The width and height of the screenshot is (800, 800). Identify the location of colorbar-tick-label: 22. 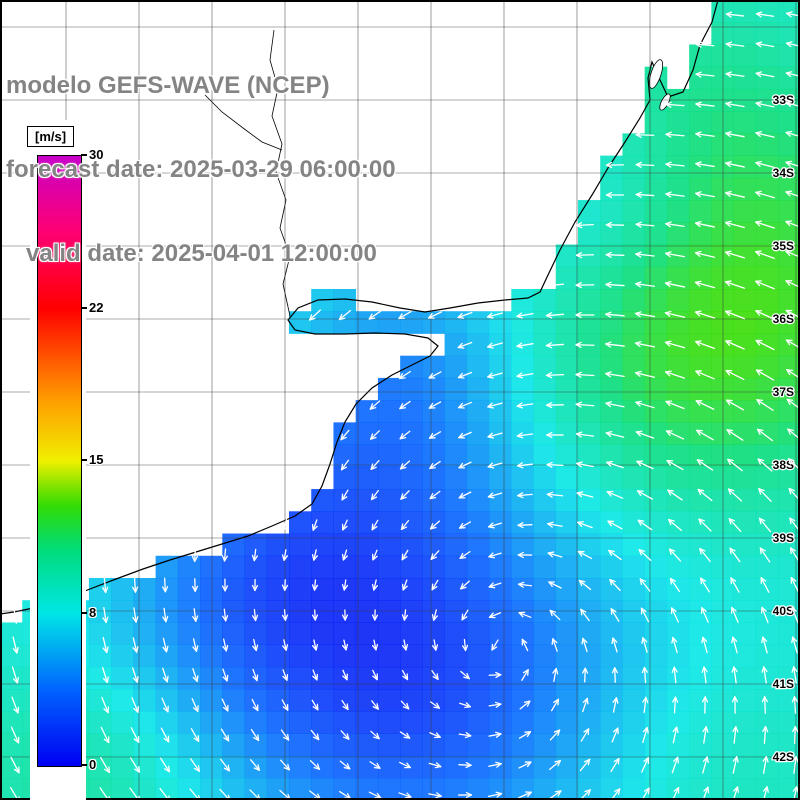
(96, 307).